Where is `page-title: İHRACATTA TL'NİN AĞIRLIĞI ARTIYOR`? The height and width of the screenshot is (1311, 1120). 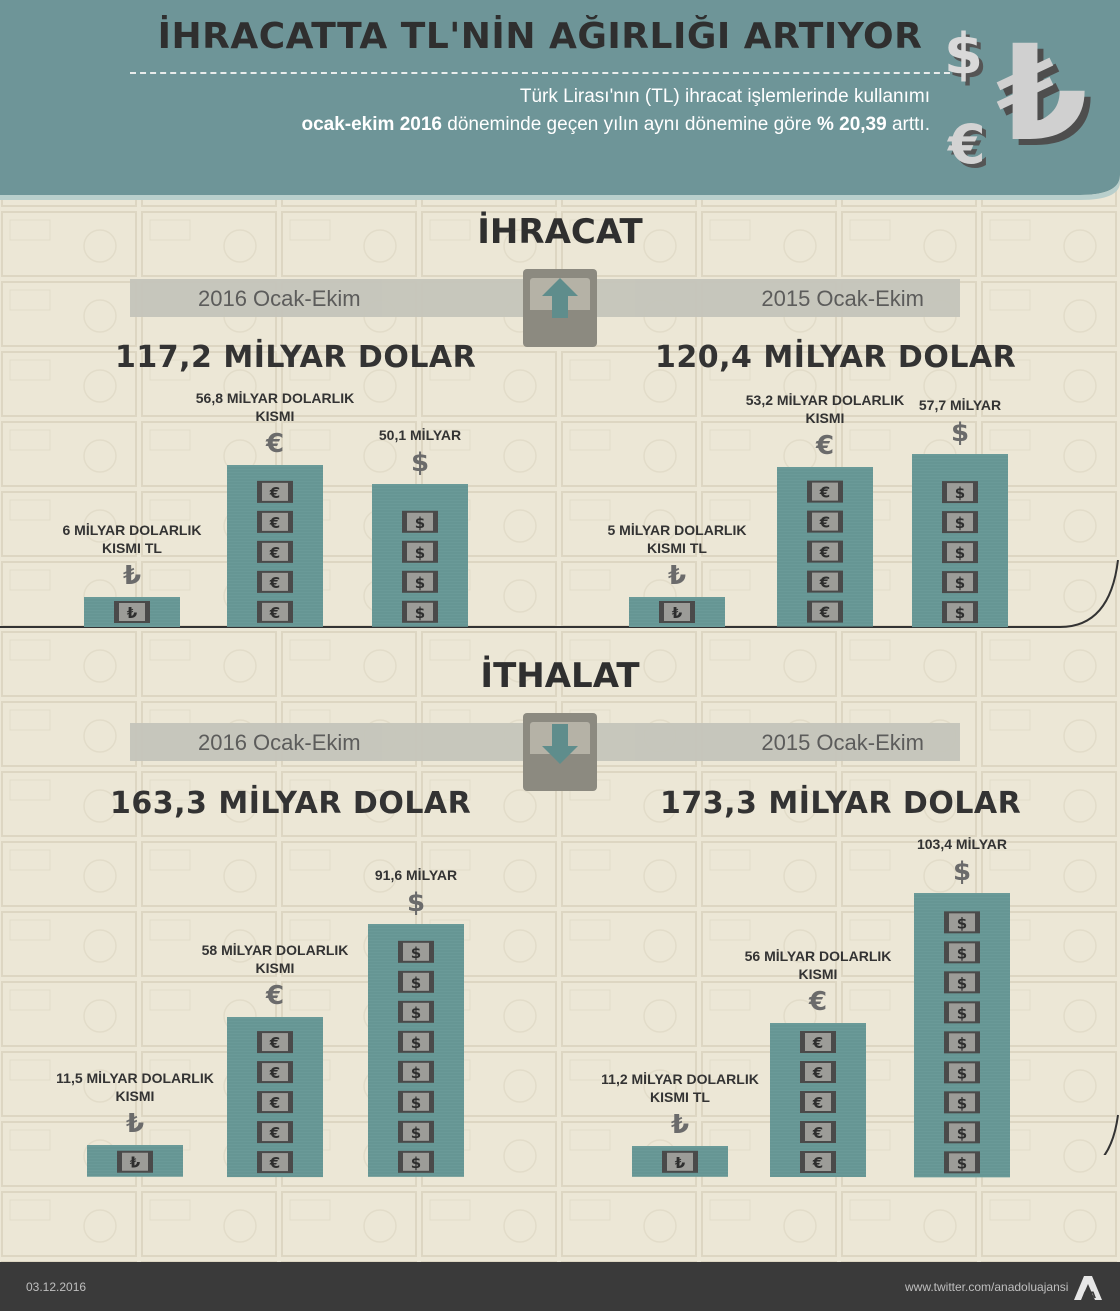 page-title: İHRACATTA TL'NİN AĞIRLIĞI ARTIYOR is located at coordinates (540, 36).